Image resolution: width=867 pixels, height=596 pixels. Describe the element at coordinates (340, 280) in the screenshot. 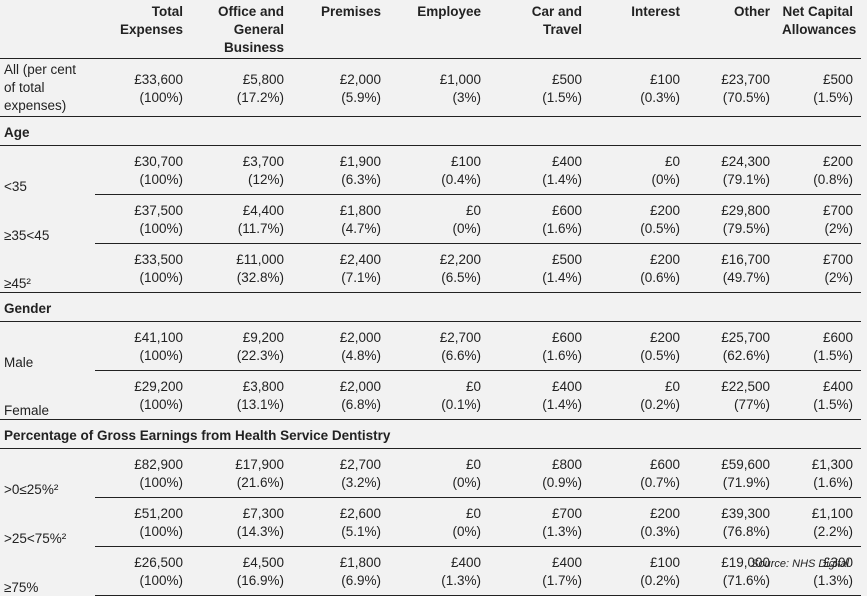

I see `percent-cell: (7.1%)` at that location.